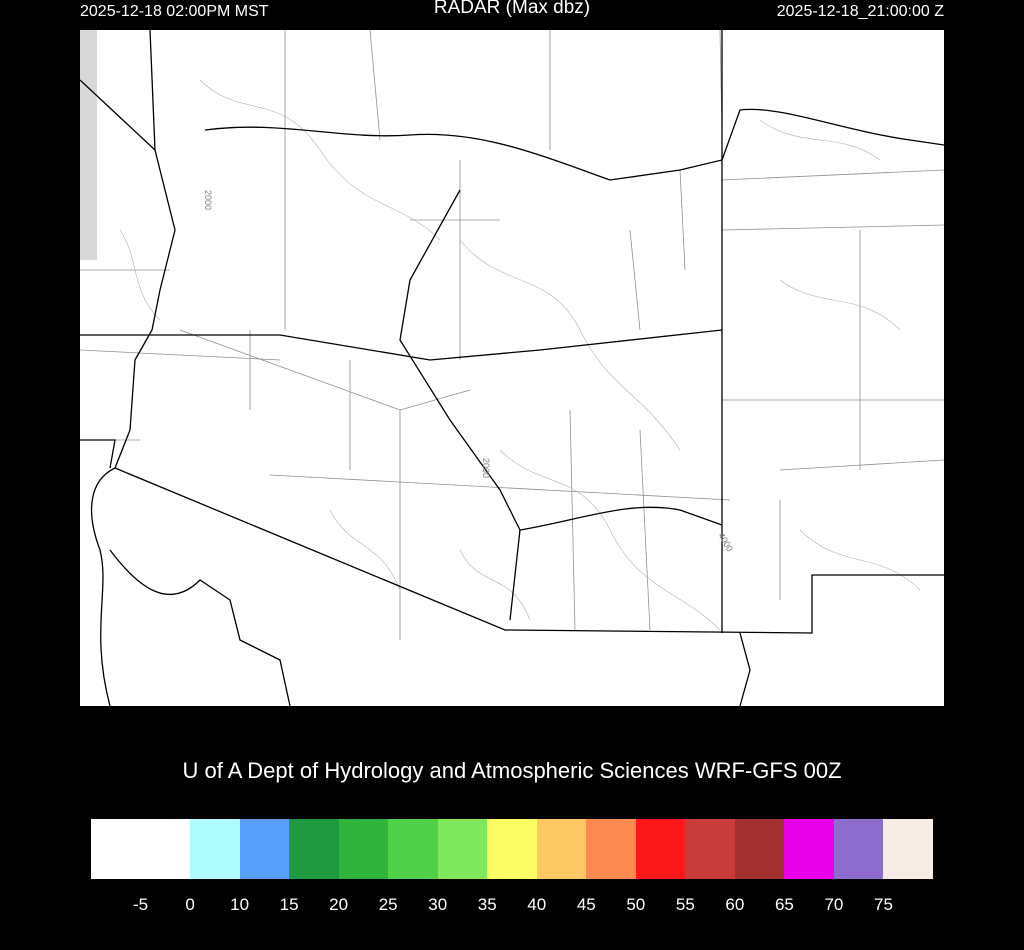 This screenshot has width=1024, height=950. What do you see at coordinates (240, 904) in the screenshot?
I see `colorbar-label: 10` at bounding box center [240, 904].